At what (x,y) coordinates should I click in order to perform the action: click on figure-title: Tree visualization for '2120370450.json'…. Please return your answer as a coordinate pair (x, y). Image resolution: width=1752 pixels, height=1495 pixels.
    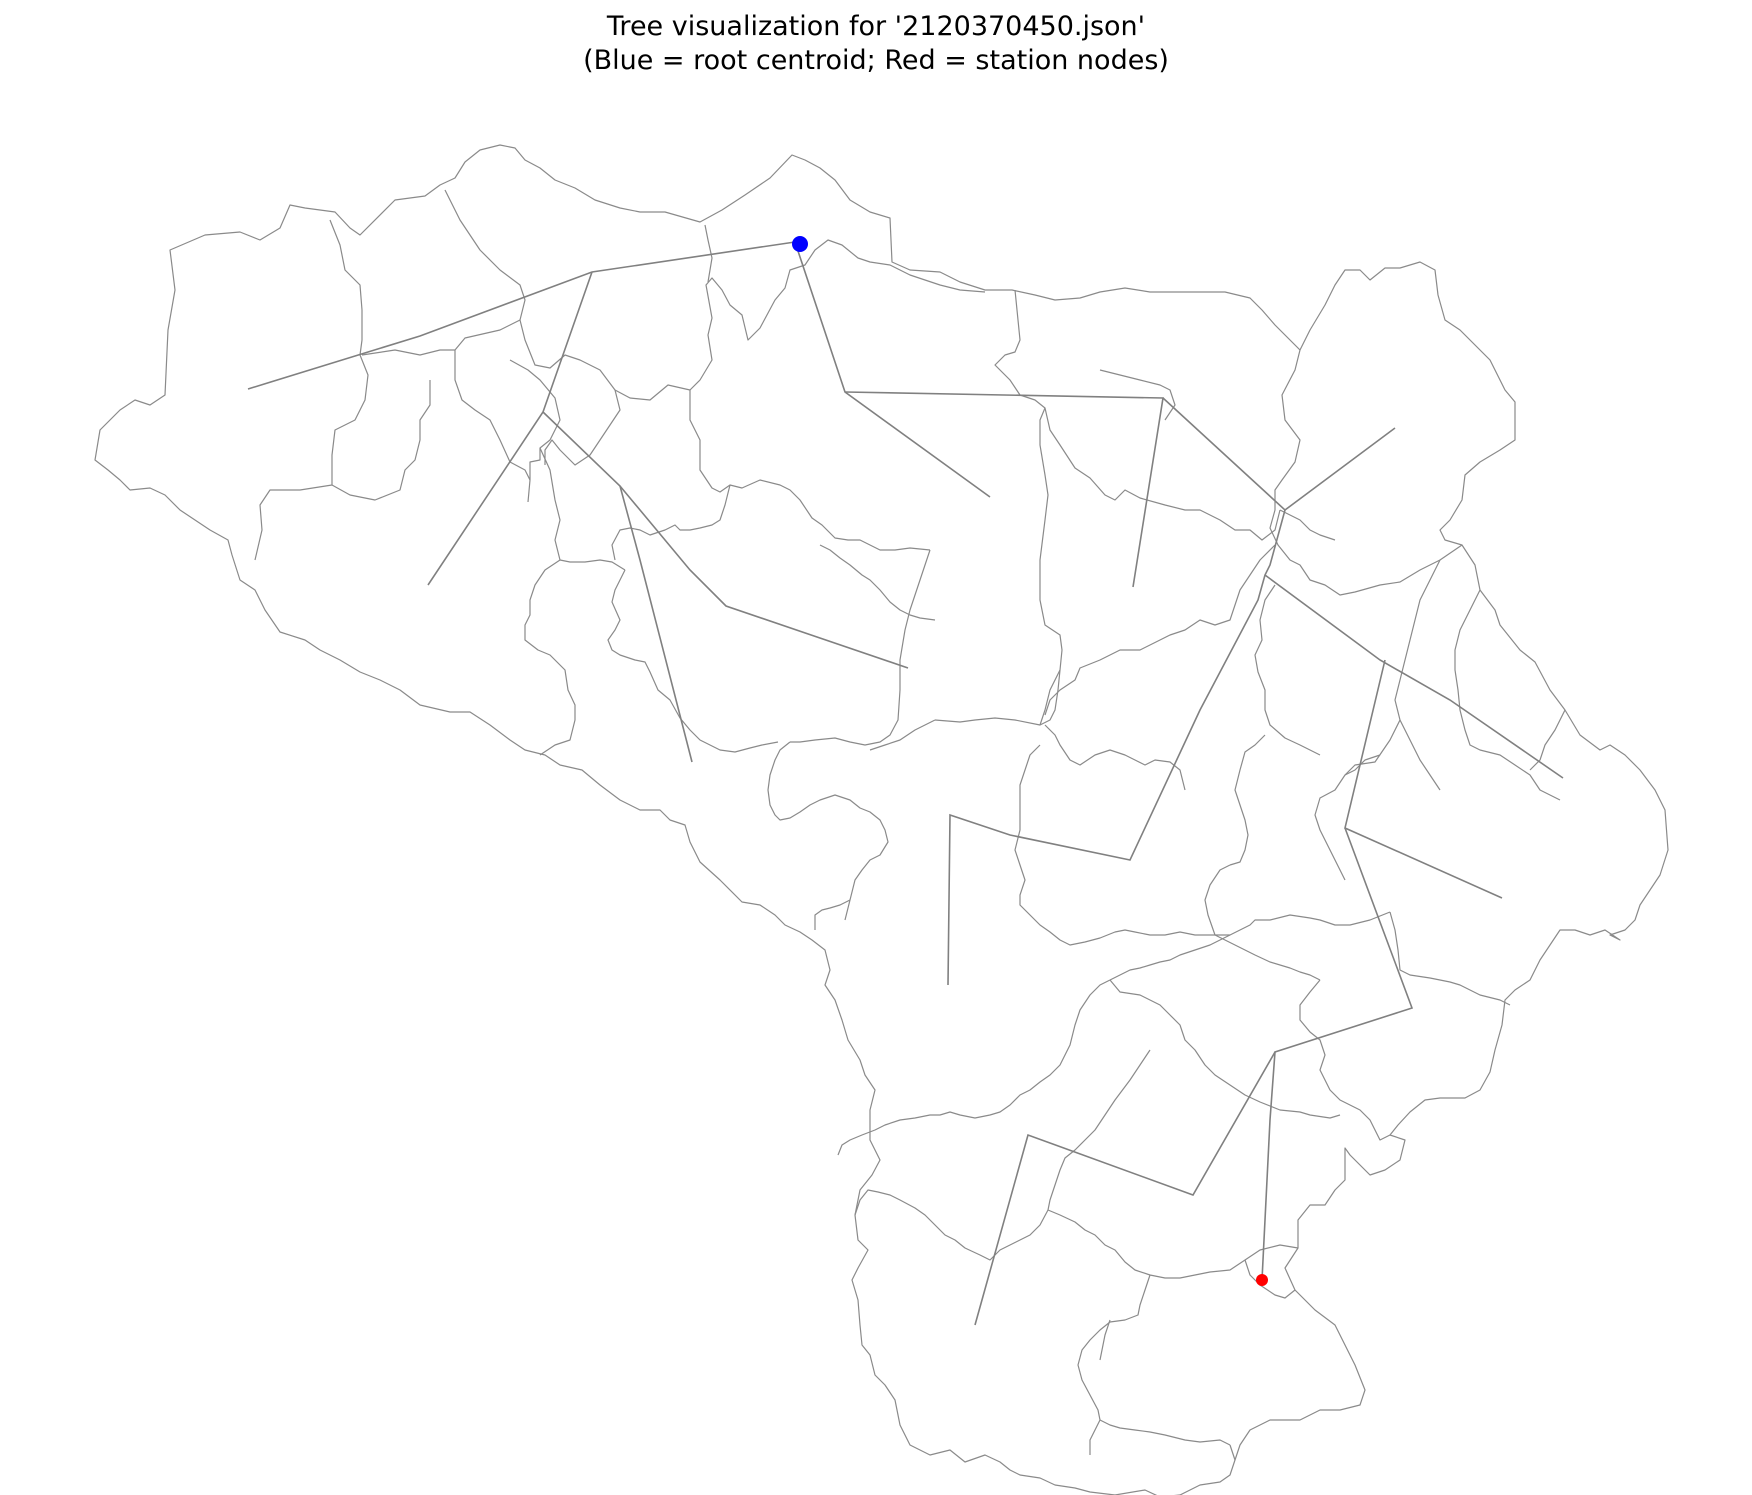
    Looking at the image, I should click on (876, 44).